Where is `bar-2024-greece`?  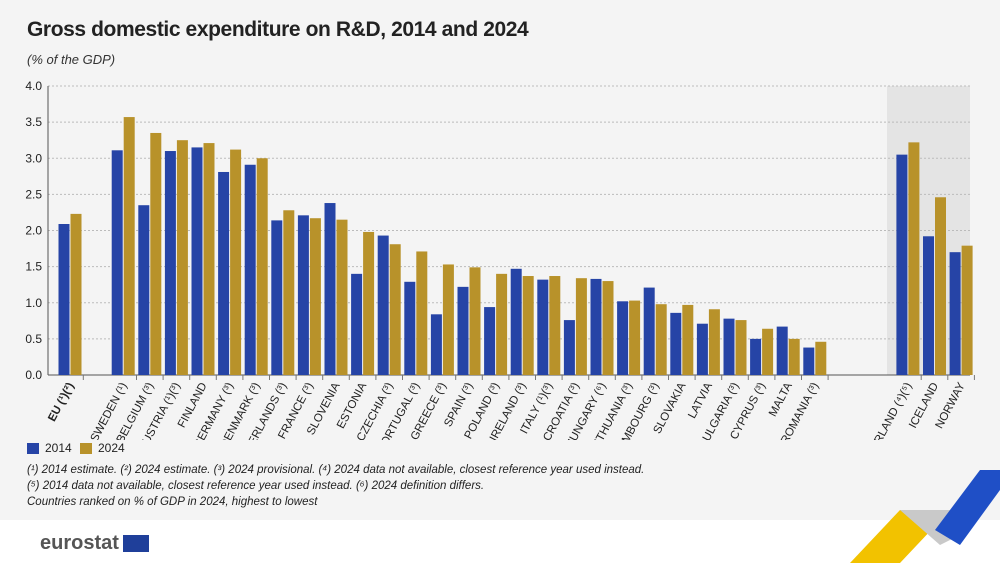 bar-2024-greece is located at coordinates (448, 319).